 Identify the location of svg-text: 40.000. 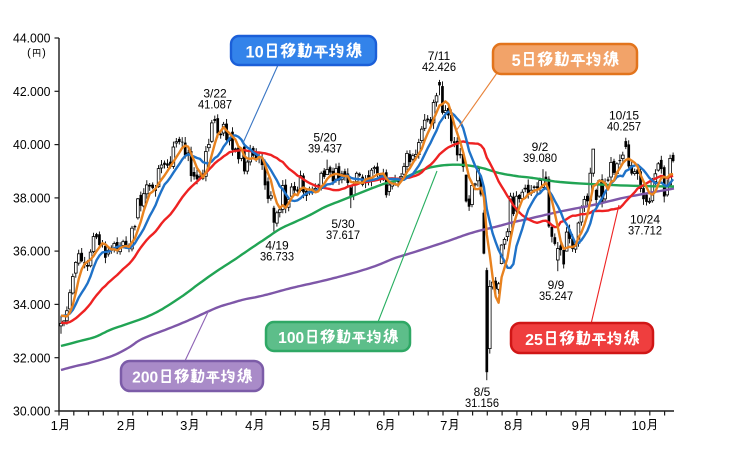
(32, 144).